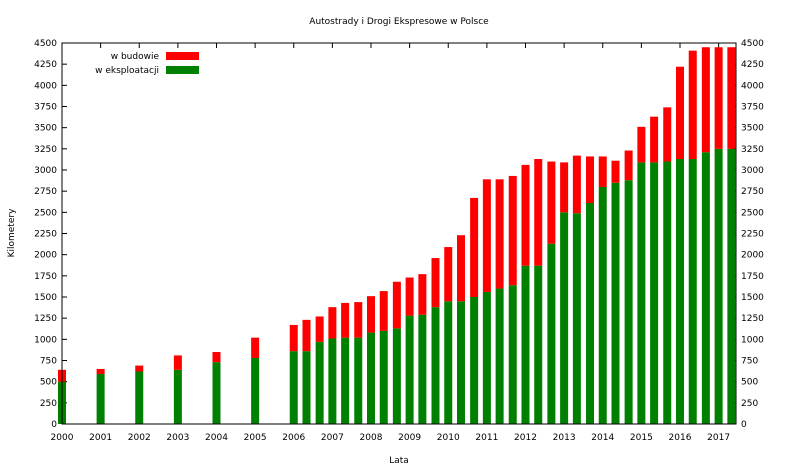 This screenshot has height=469, width=800. What do you see at coordinates (45, 44) in the screenshot?
I see `y-tick-label-left: 4500` at bounding box center [45, 44].